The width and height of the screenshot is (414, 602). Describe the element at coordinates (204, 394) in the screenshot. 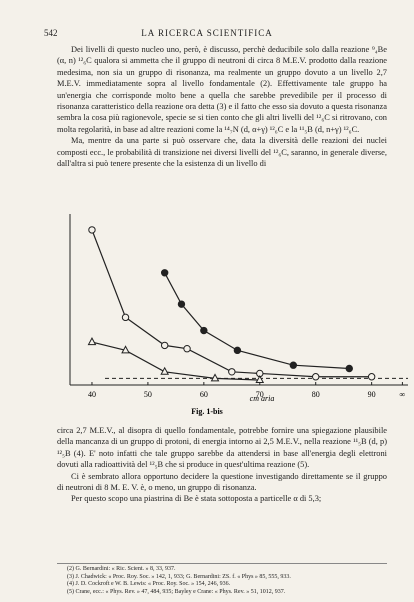

I see `x-tick-label: 60` at that location.